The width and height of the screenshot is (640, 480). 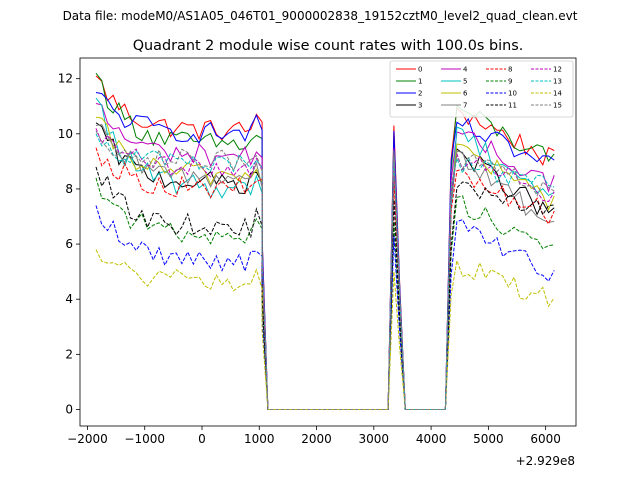 I want to click on x-tick-label: 1000, so click(x=259, y=439).